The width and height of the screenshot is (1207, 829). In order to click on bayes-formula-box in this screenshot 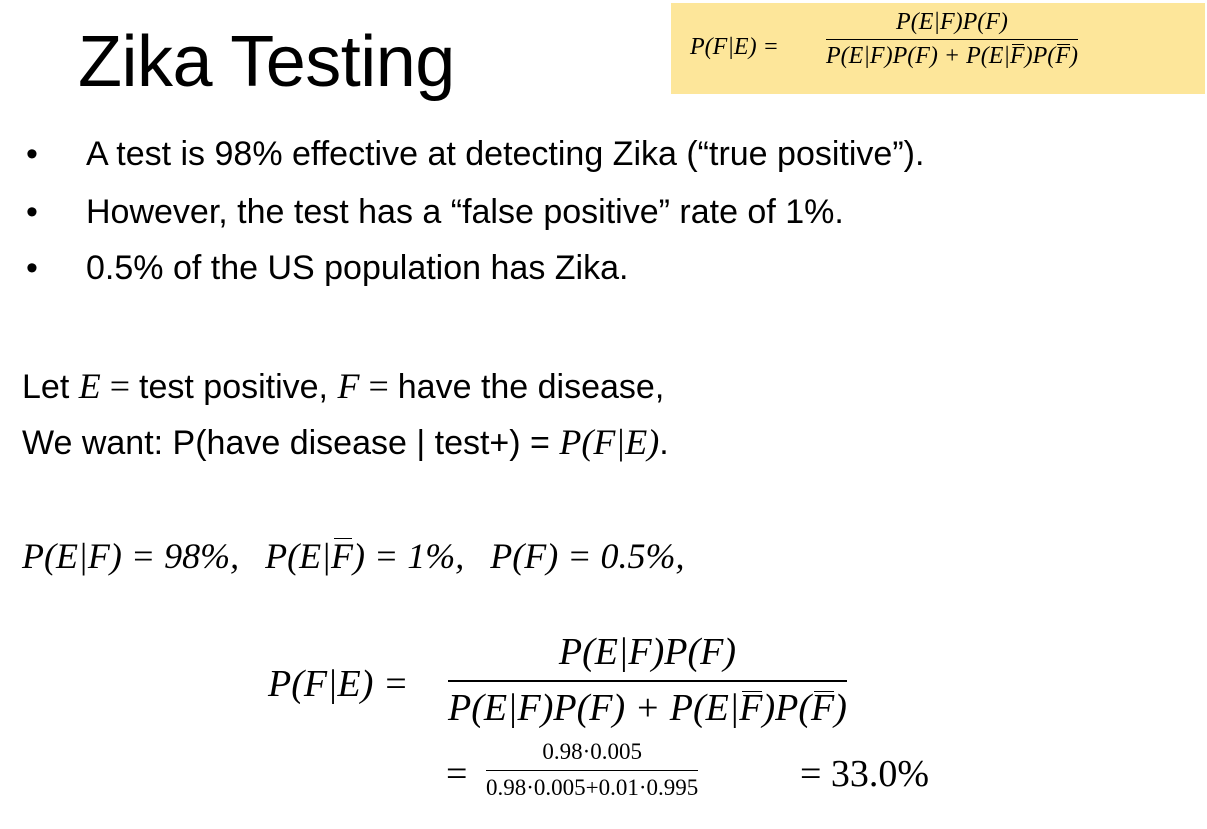, I will do `click(938, 48)`.